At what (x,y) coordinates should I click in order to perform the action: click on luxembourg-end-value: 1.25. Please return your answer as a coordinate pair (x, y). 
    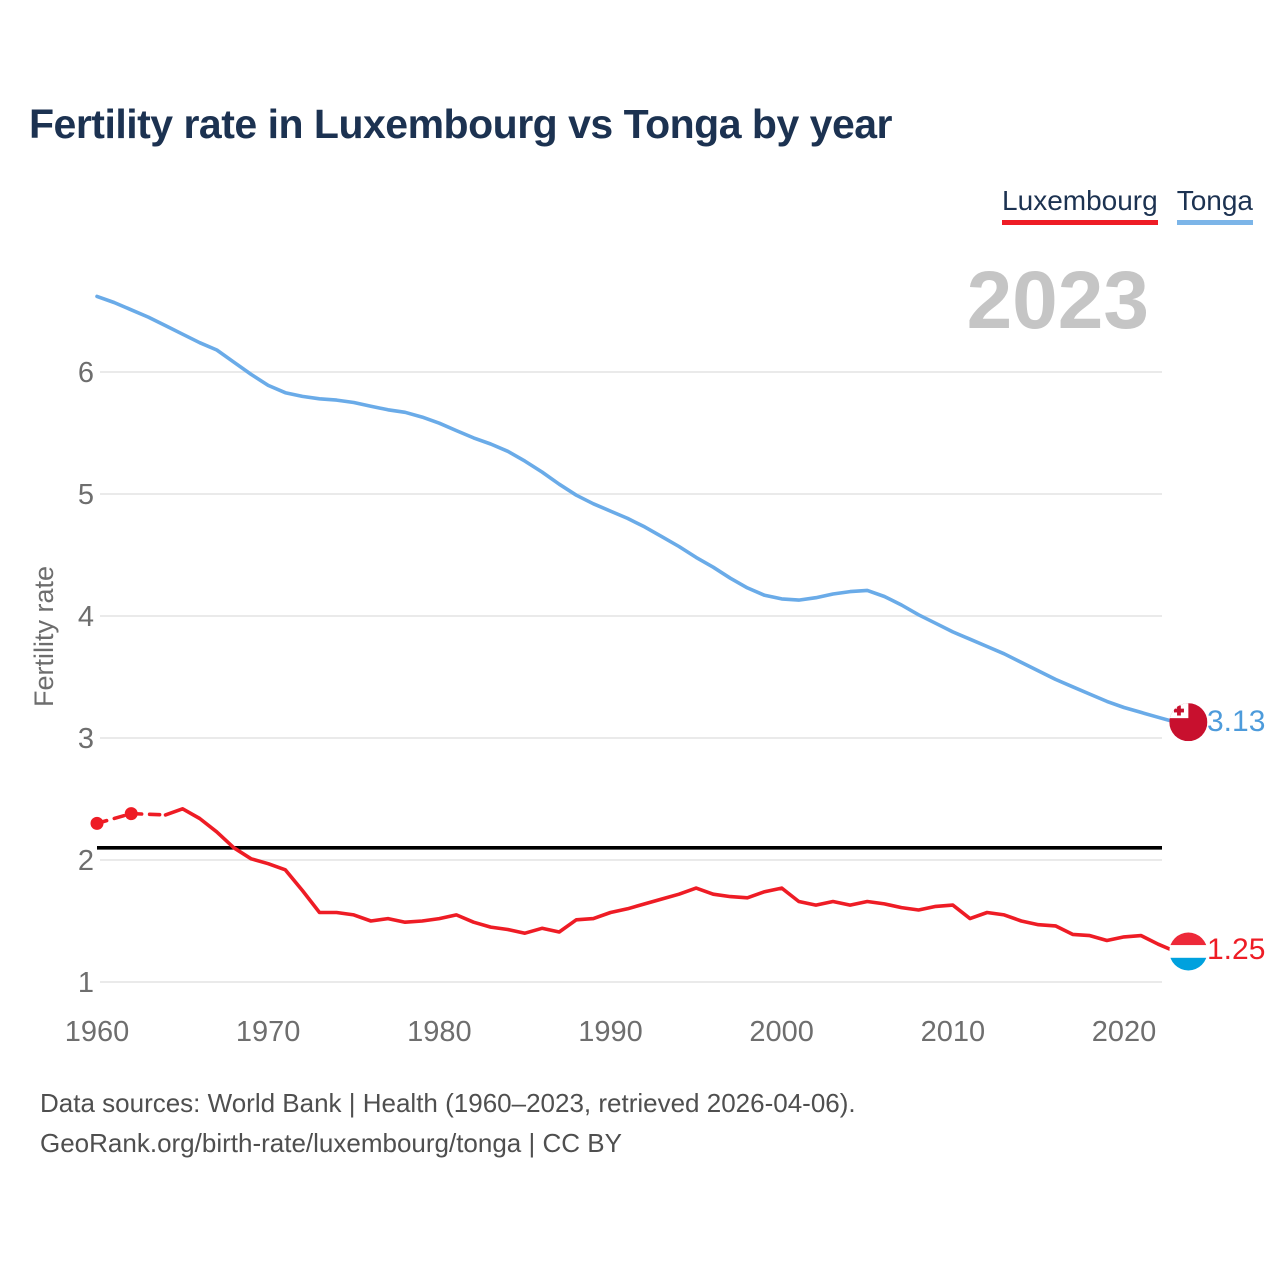
    Looking at the image, I should click on (1236, 949).